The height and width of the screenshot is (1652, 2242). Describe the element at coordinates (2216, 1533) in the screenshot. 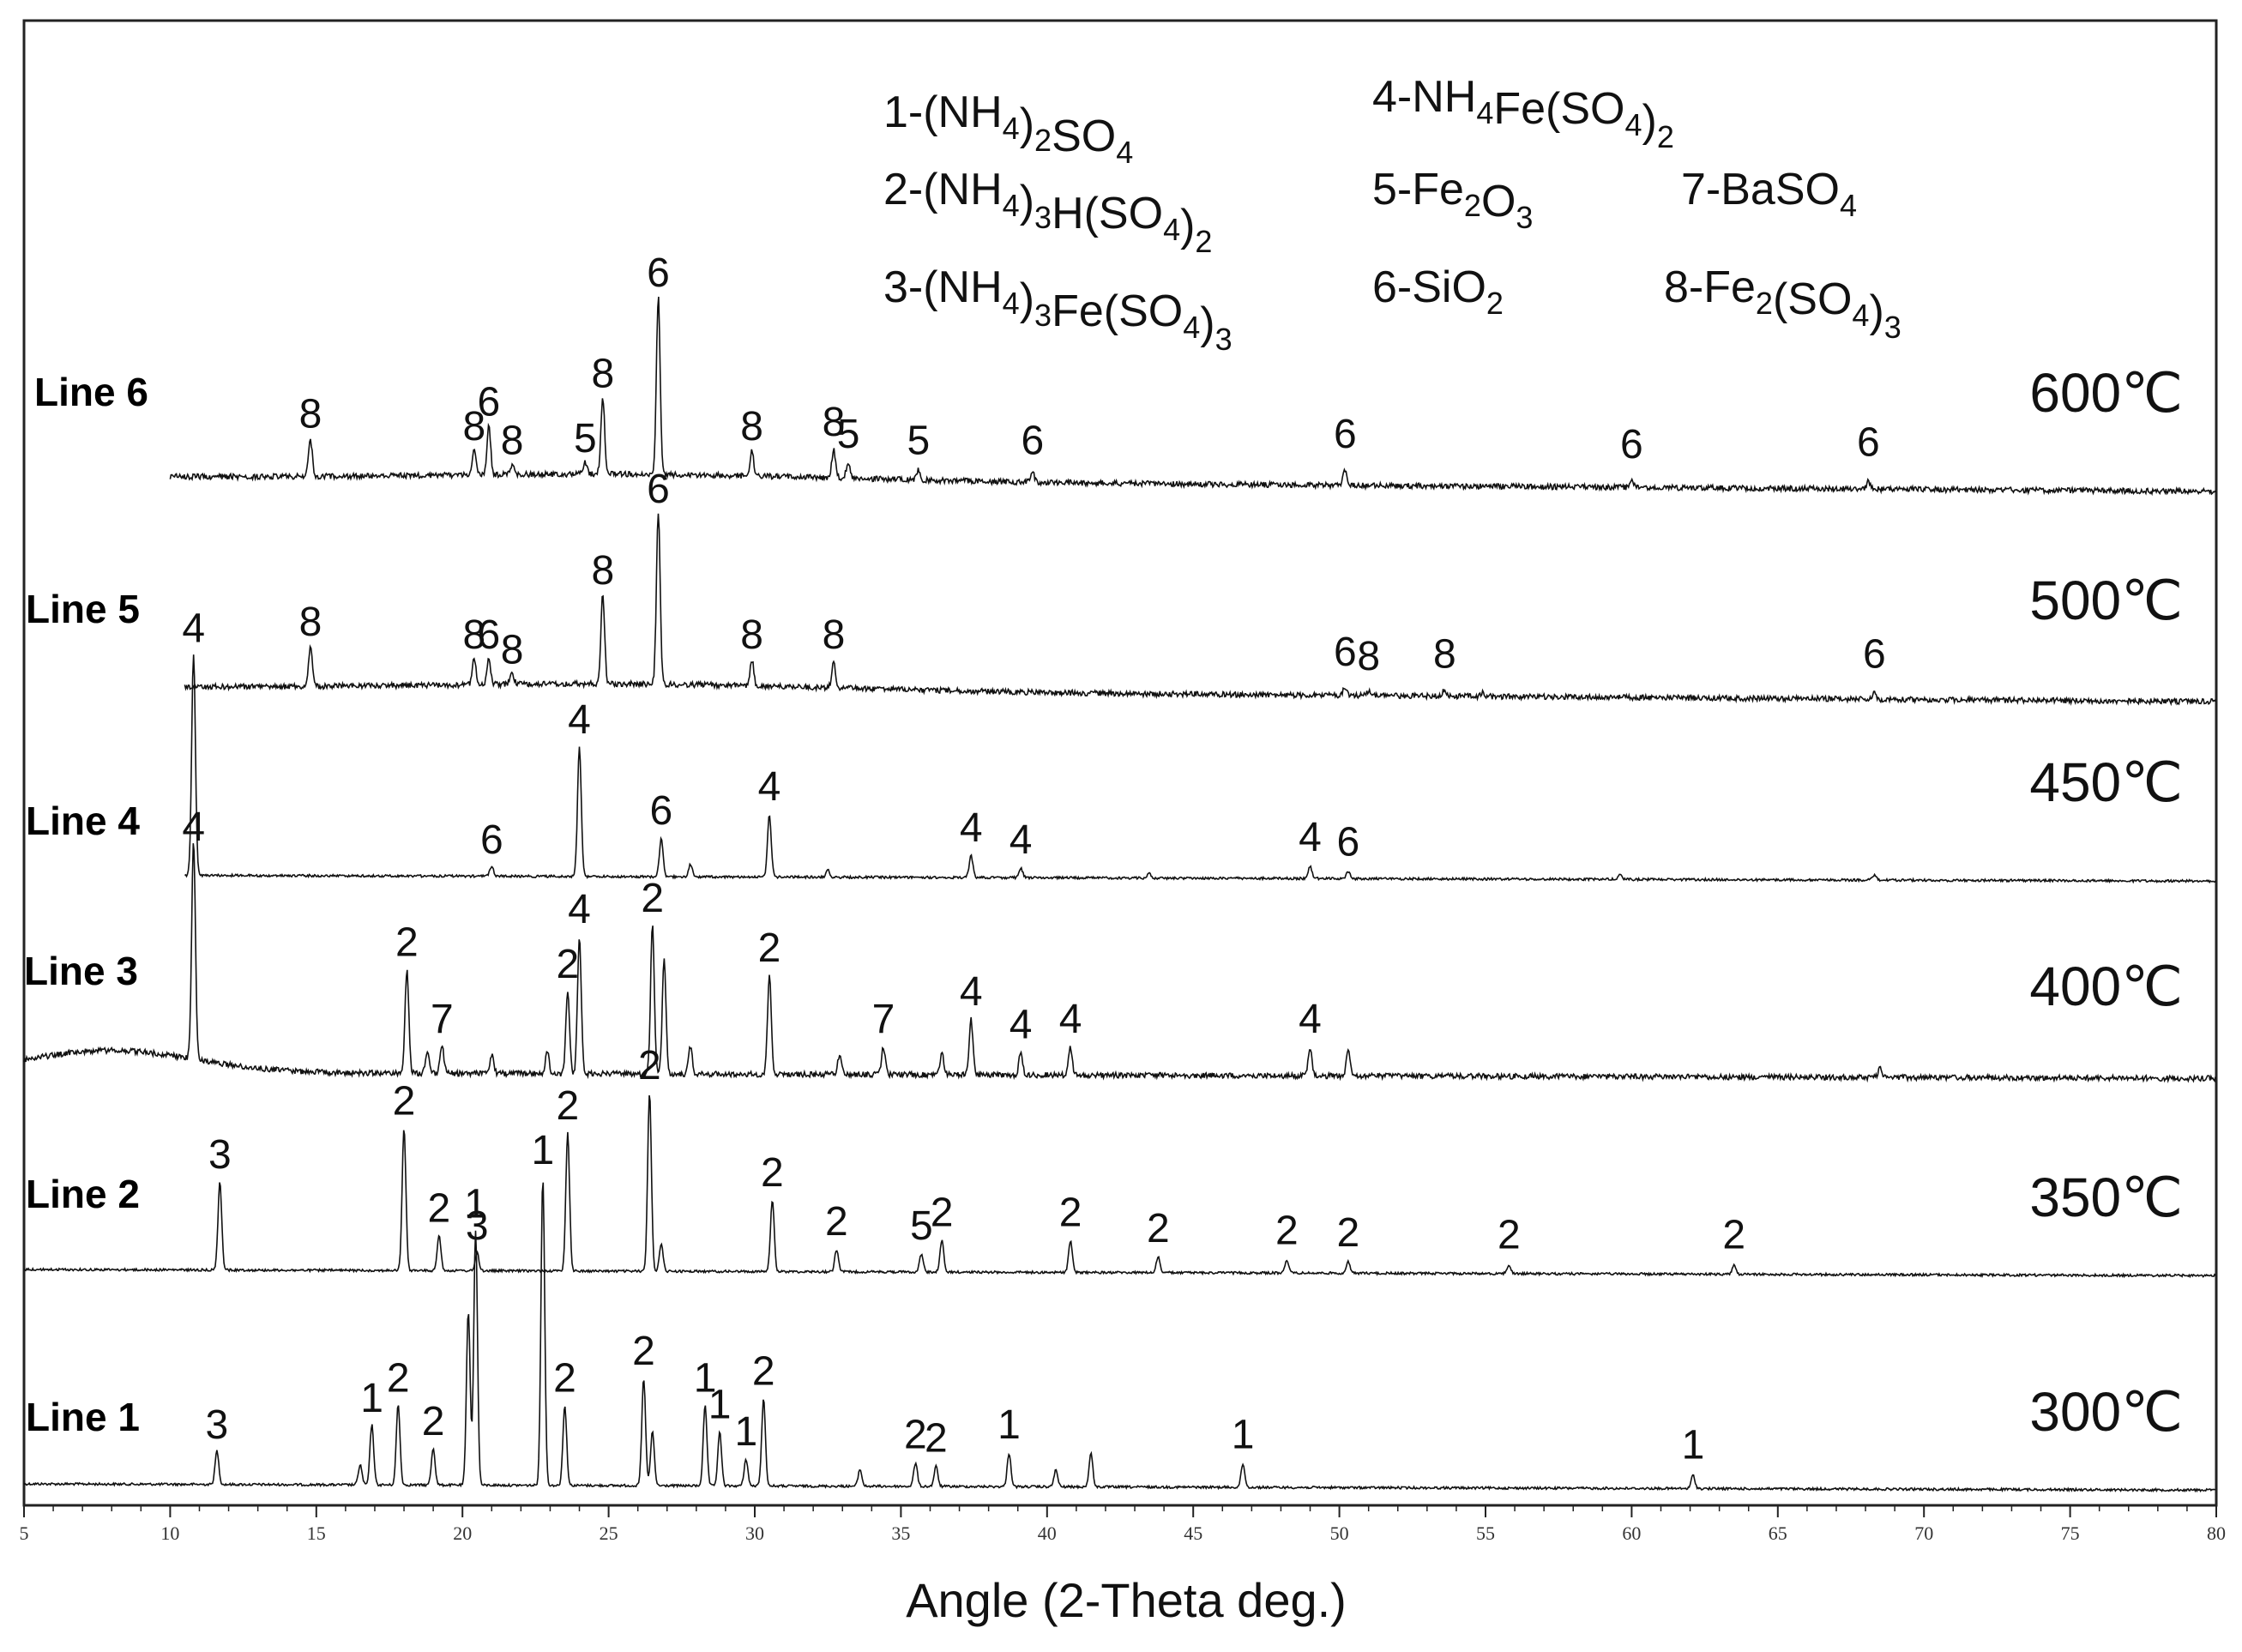

I see `x-tick-label: 80` at that location.